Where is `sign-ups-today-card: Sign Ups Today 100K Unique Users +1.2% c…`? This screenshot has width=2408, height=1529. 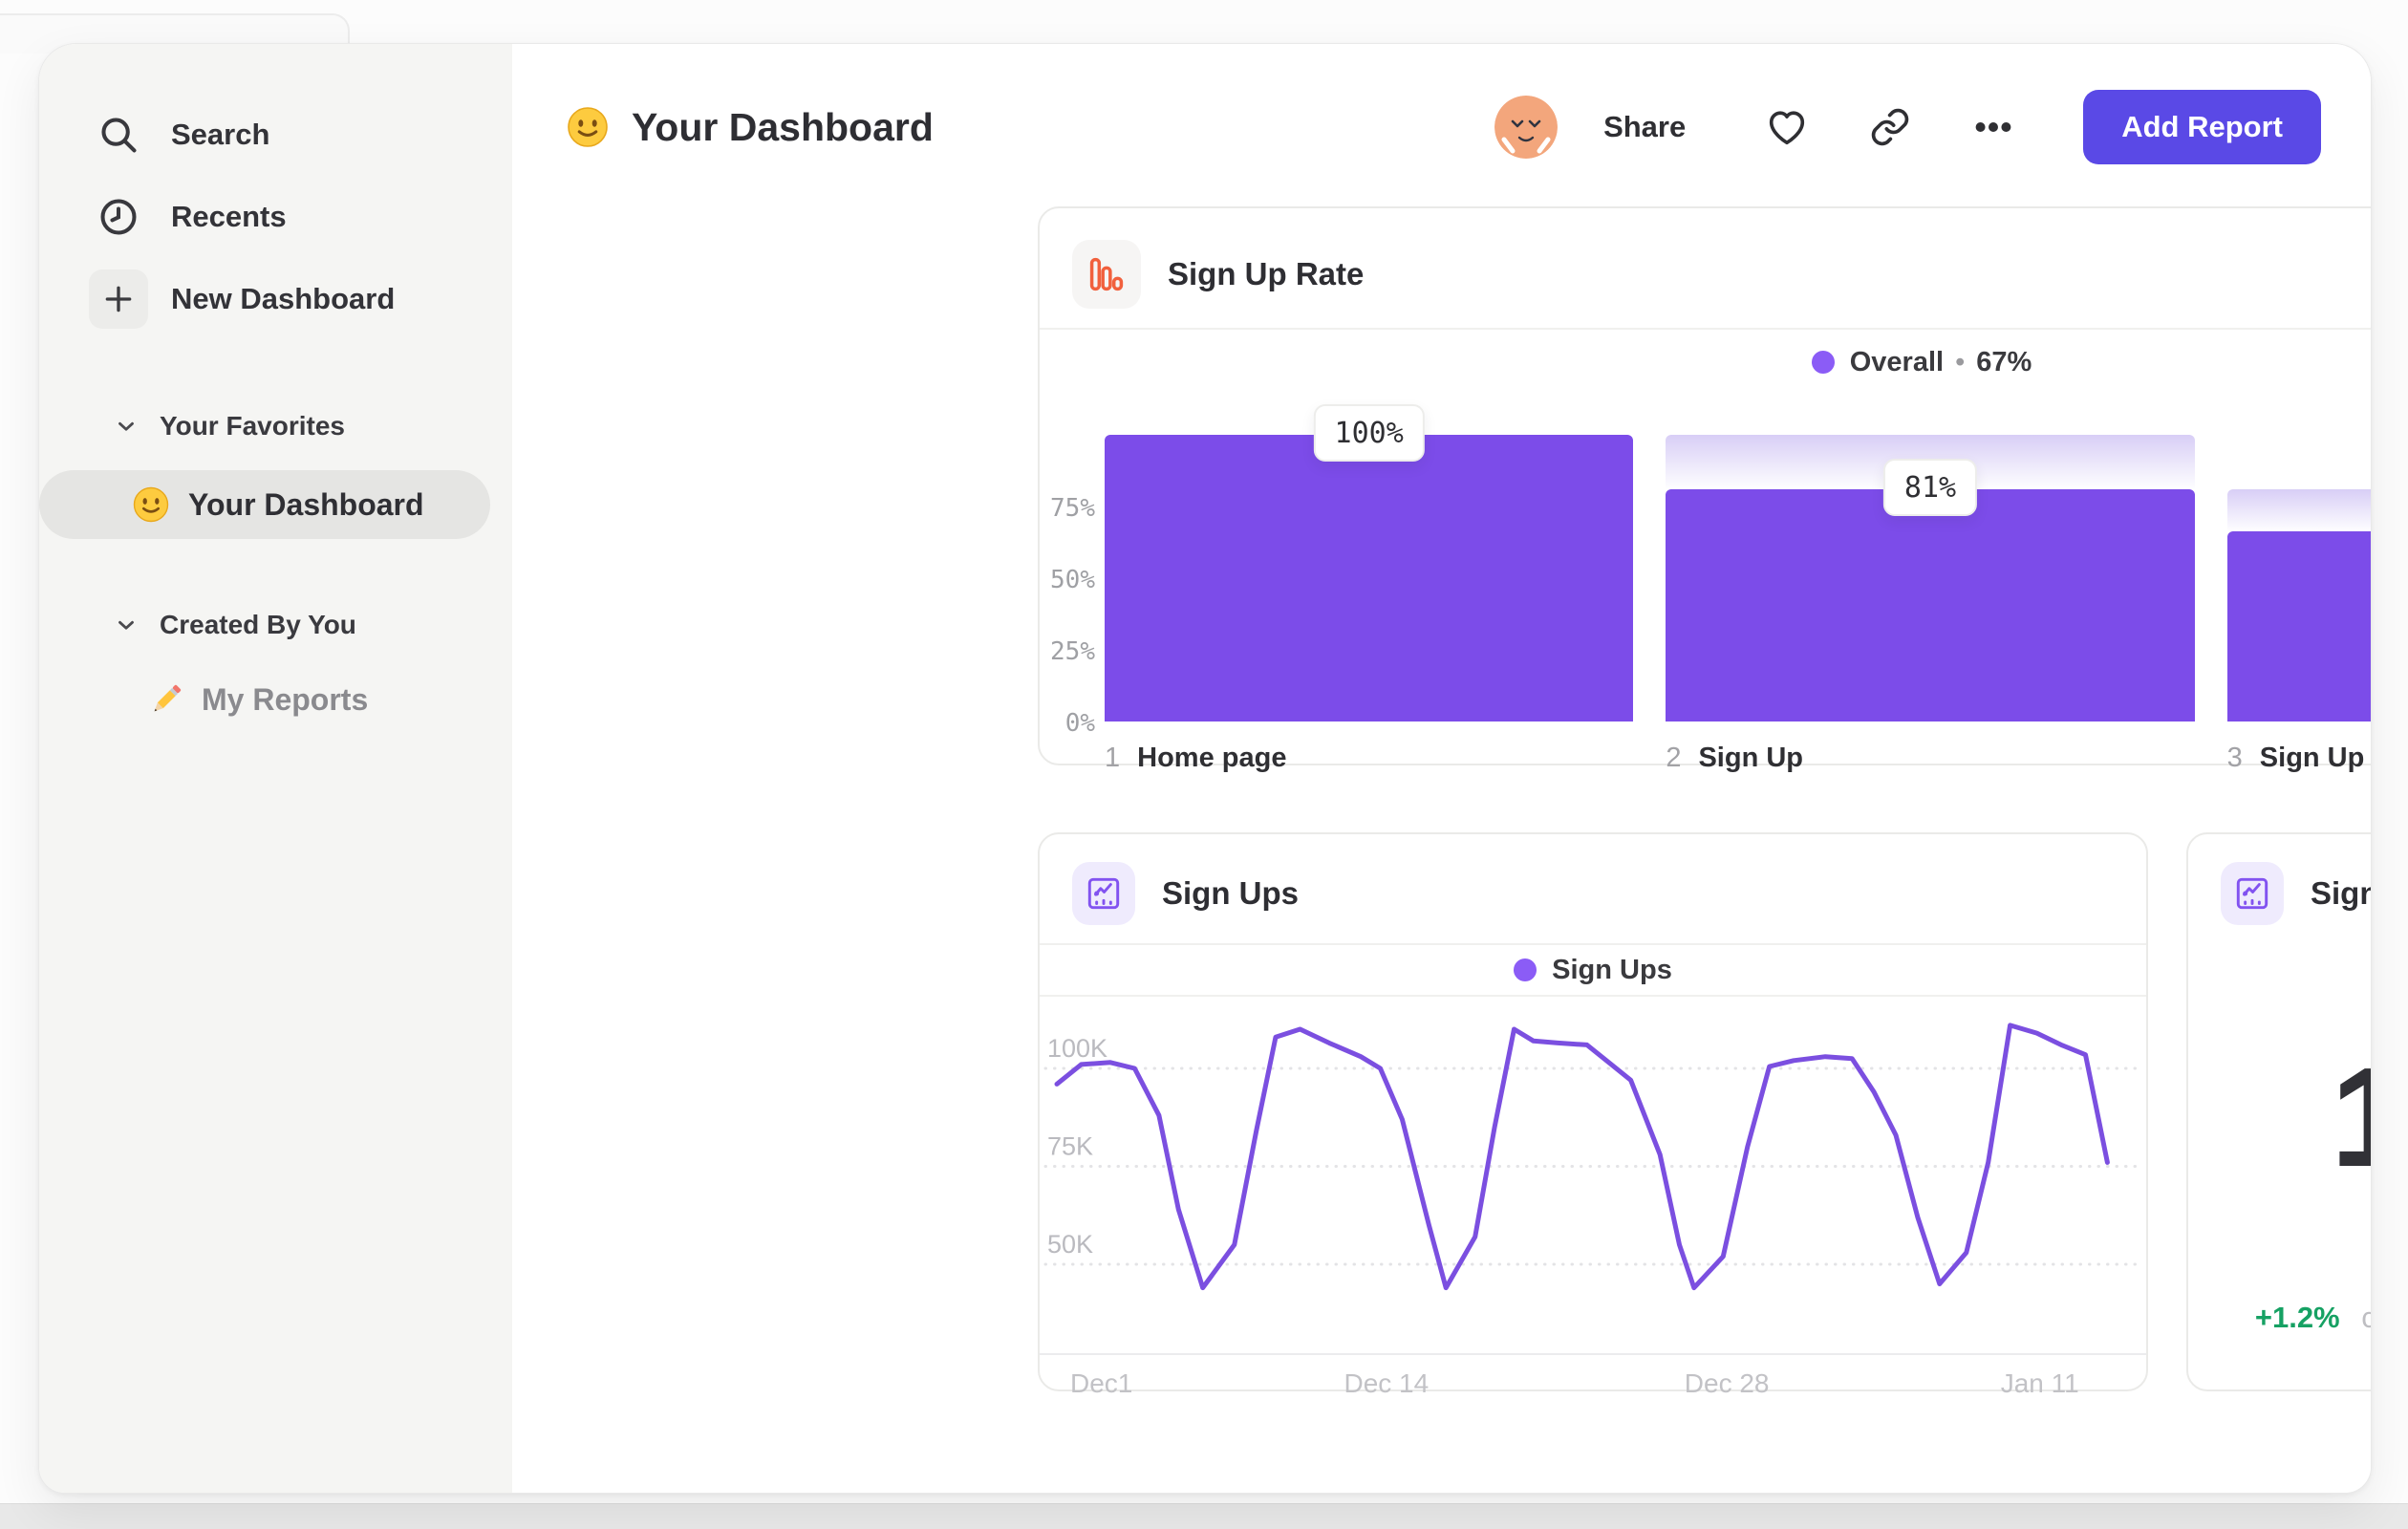
sign-ups-today-card: Sign Ups Today 100K Unique Users +1.2% c… is located at coordinates (2279, 1111).